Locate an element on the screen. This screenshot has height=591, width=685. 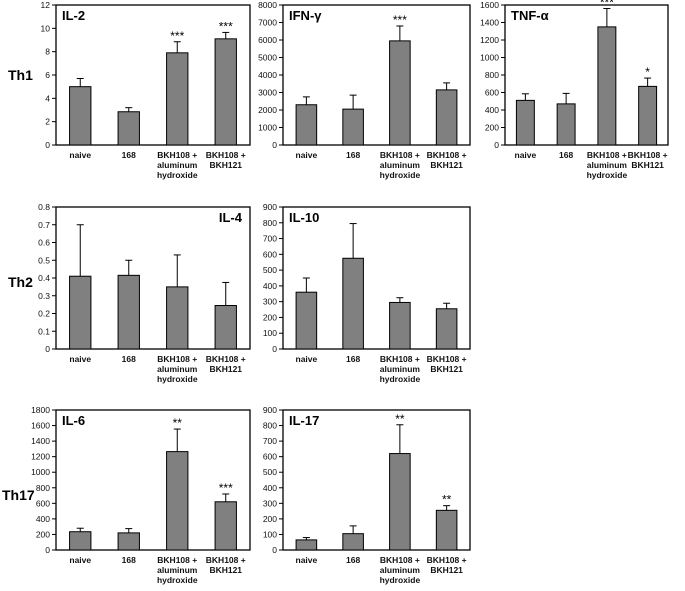
y-tick-label: 0.3 is located at coordinates (44, 296).